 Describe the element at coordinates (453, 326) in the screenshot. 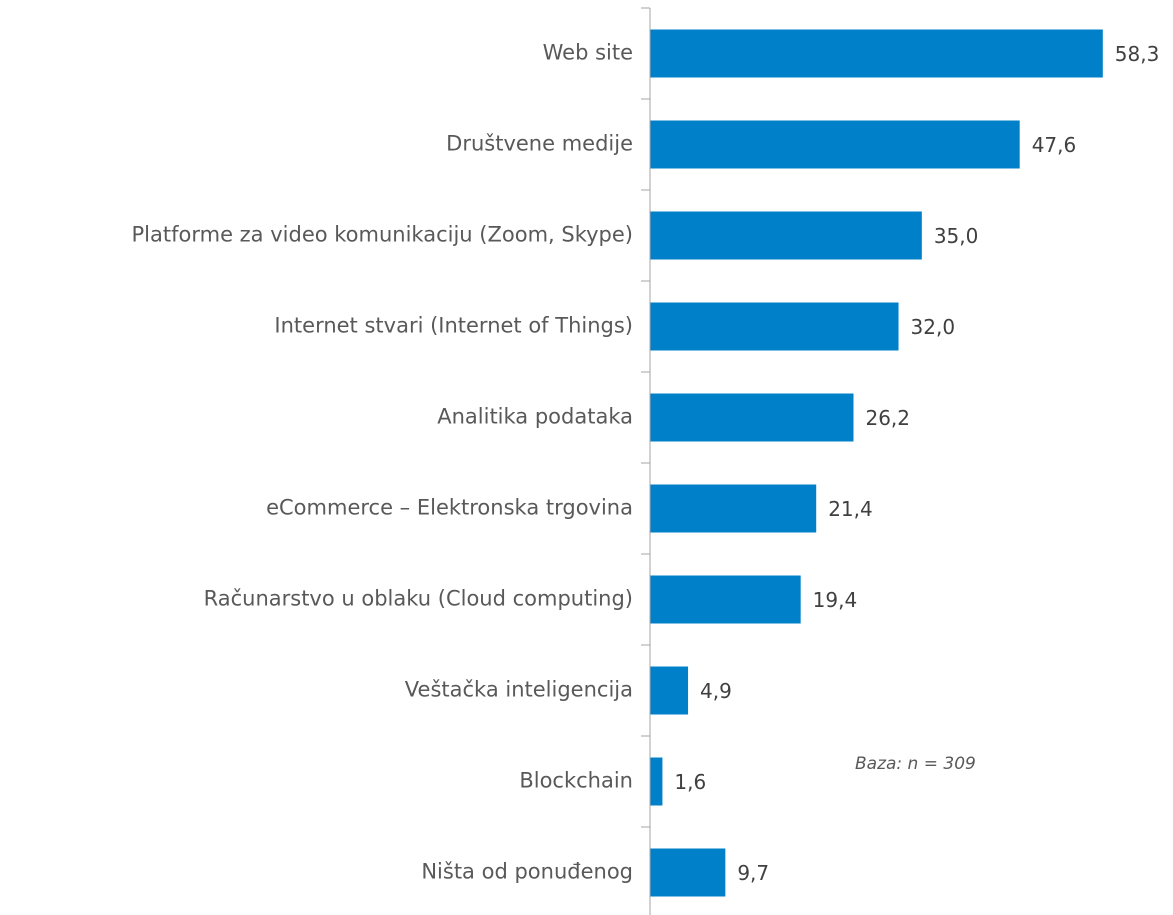

I see `y-tick-label: Internet stvari (Internet of Things)` at that location.